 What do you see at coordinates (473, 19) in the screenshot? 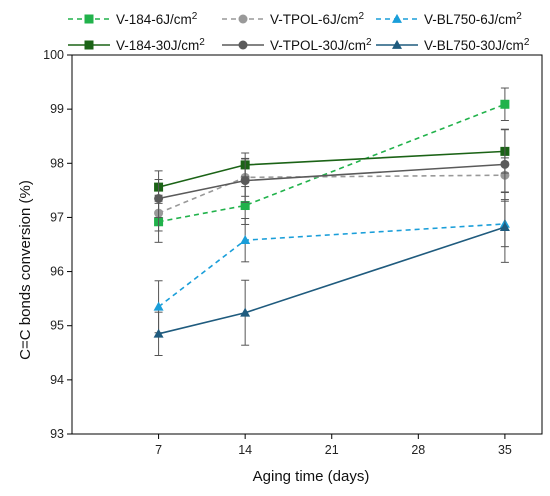
I see `legend-label: V-BL750-6J/cm2` at bounding box center [473, 19].